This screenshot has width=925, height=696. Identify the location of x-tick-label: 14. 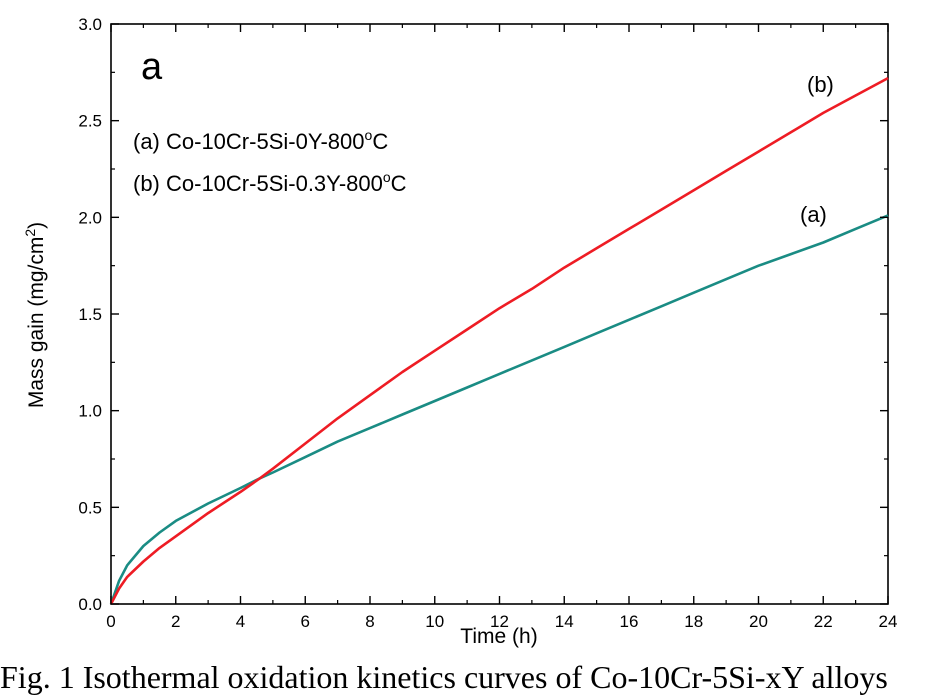
(564, 621).